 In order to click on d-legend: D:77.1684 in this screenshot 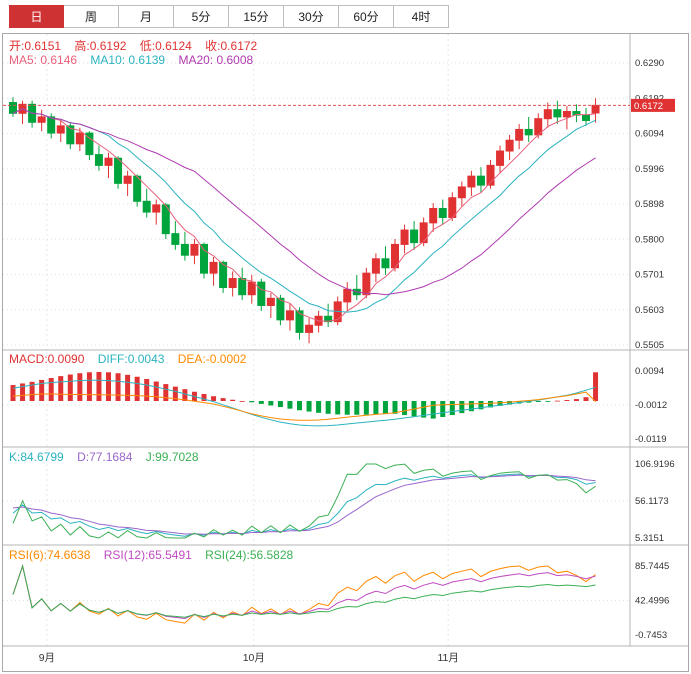, I will do `click(105, 457)`.